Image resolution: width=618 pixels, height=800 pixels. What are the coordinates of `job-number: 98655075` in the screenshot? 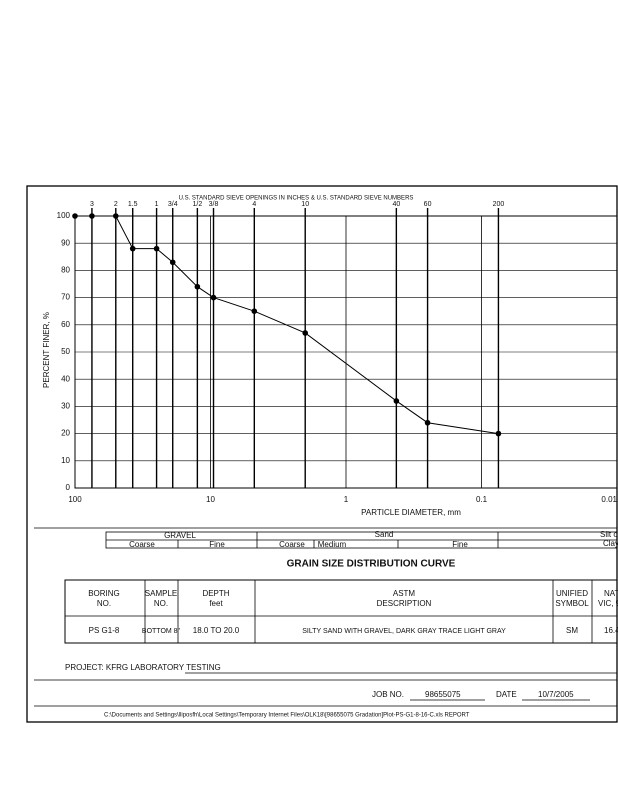 It's located at (443, 694).